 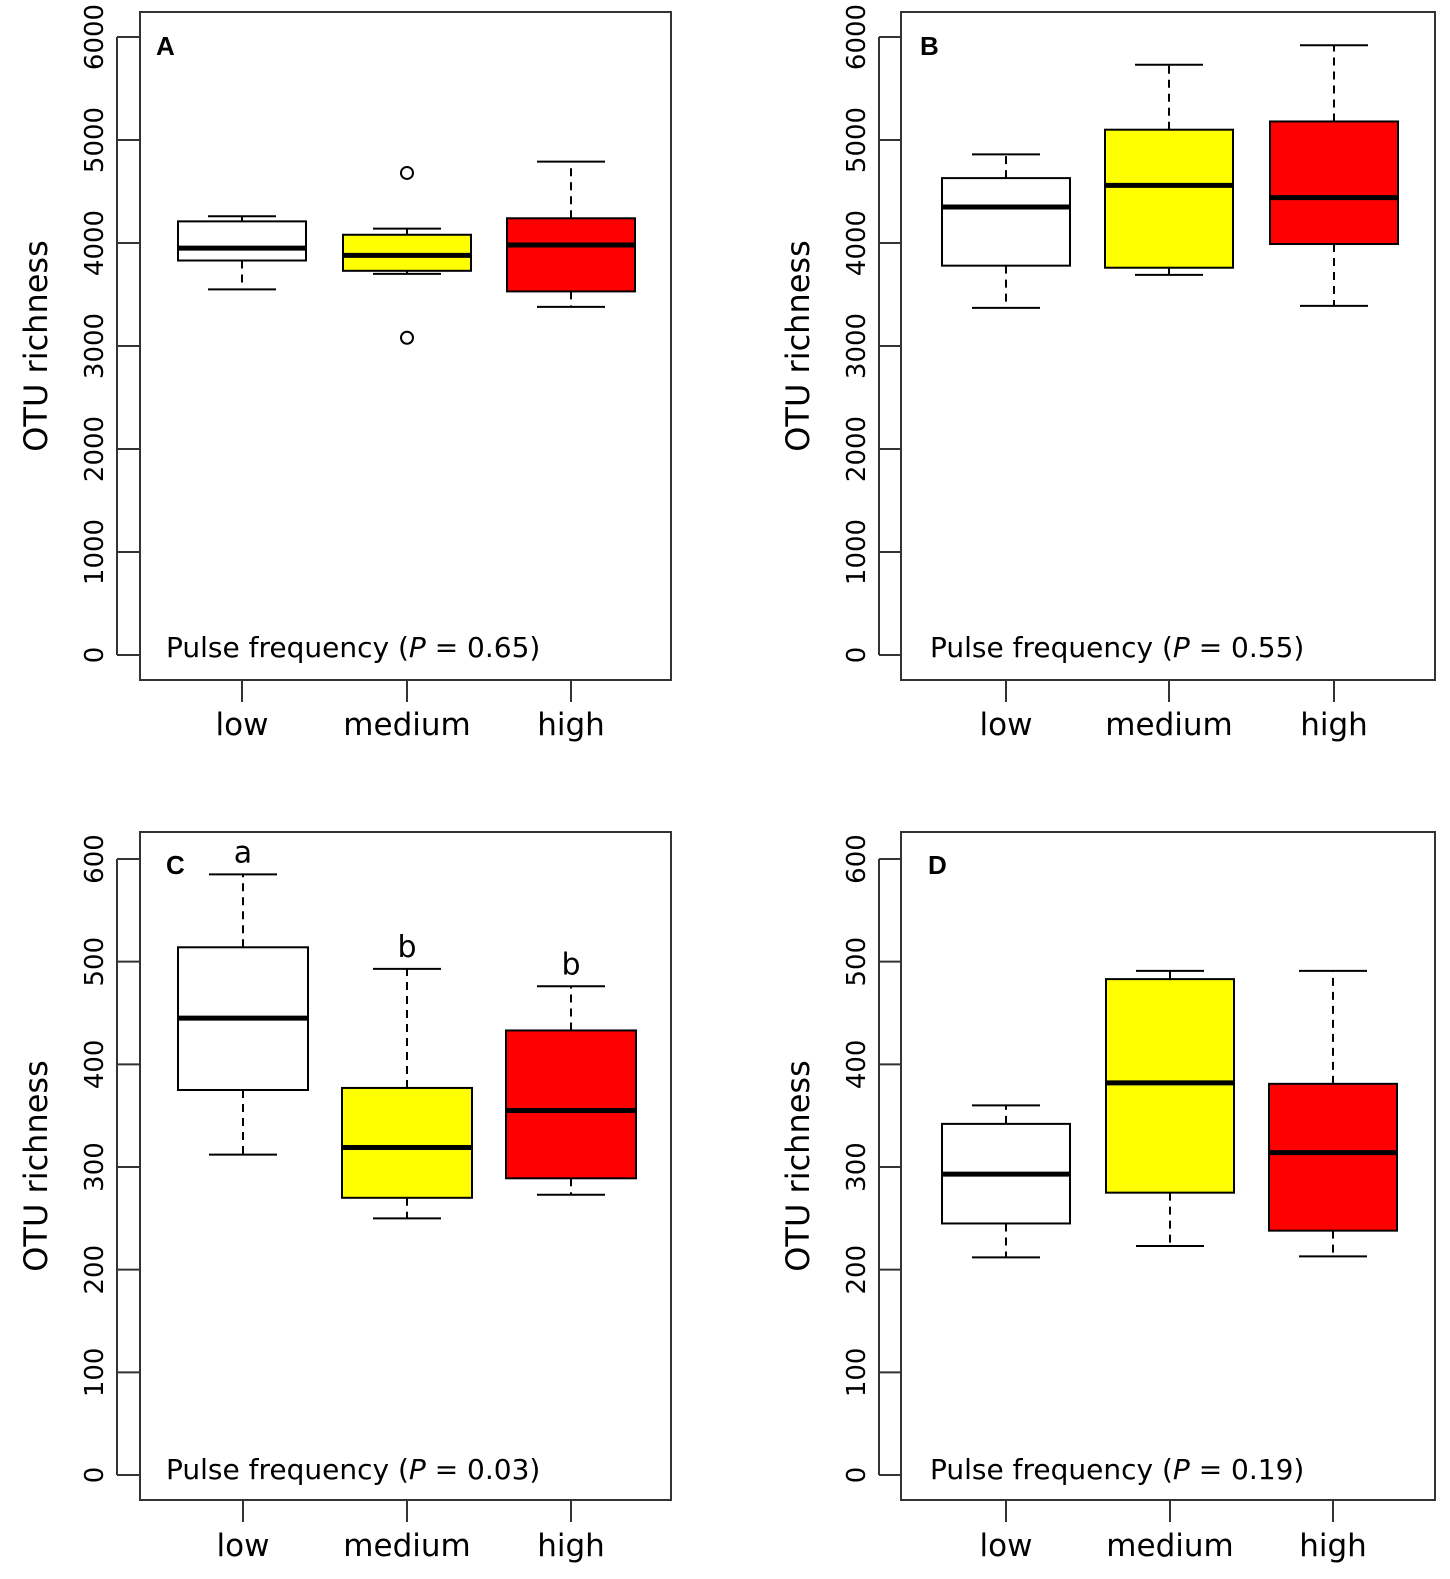 What do you see at coordinates (407, 1075) in the screenshot?
I see `box-medium: b` at bounding box center [407, 1075].